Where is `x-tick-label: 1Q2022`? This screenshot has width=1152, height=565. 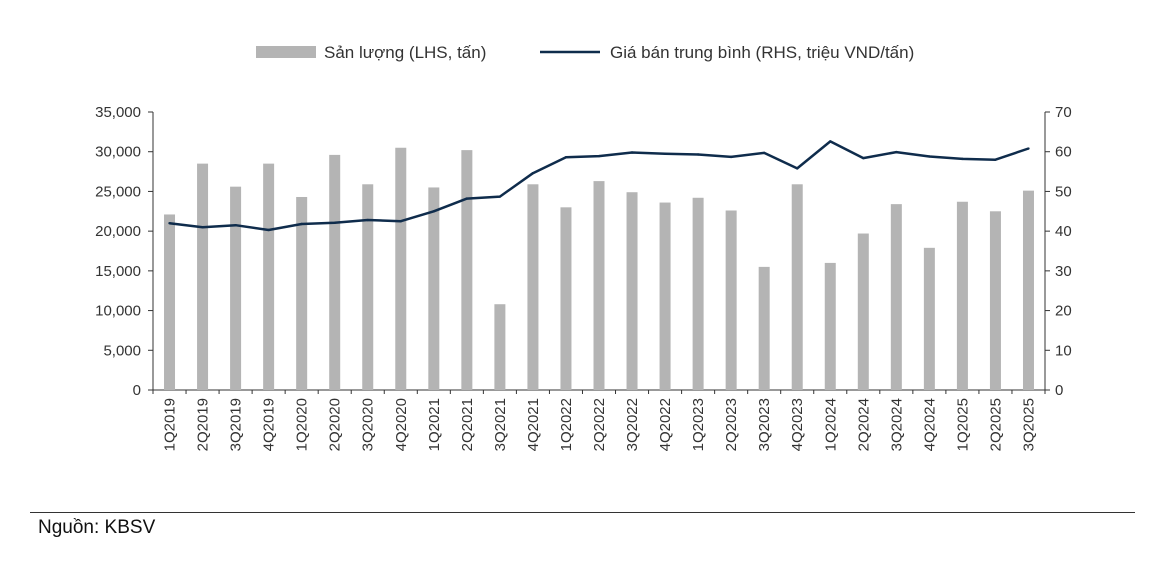 x-tick-label: 1Q2022 is located at coordinates (566, 424).